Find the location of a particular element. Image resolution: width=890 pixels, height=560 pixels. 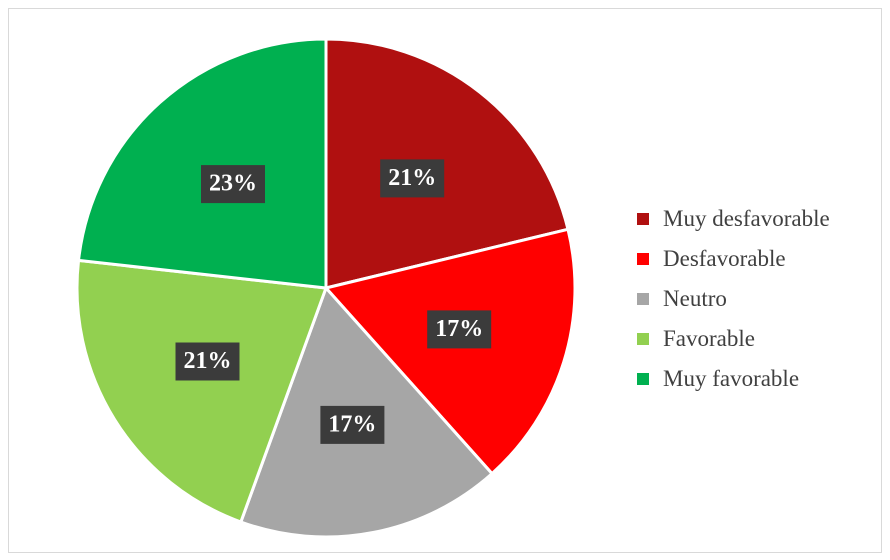

legend-item-muy-favorable: Muy favorable is located at coordinates (733, 379).